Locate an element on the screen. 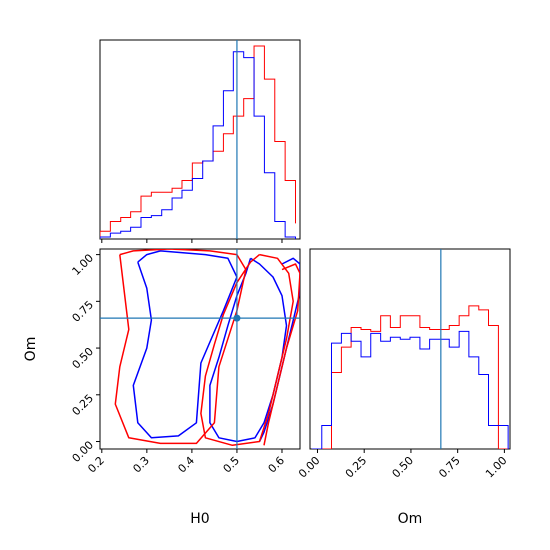 This screenshot has width=550, height=550. truth-marker is located at coordinates (237, 318).